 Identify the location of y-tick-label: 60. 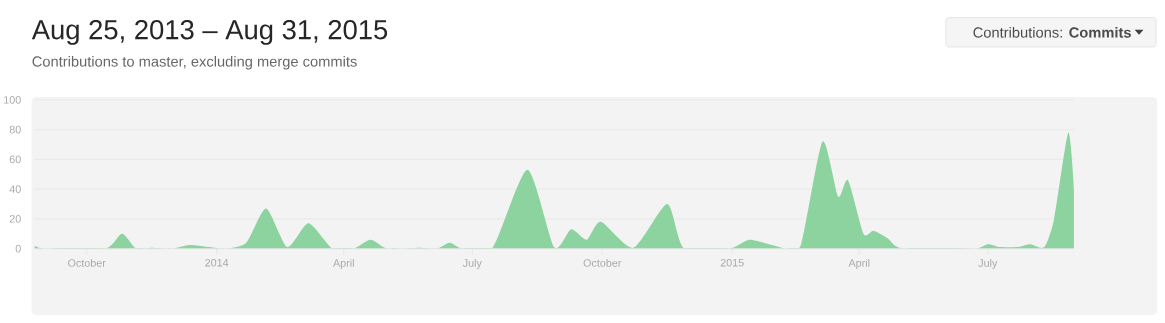
(15, 159).